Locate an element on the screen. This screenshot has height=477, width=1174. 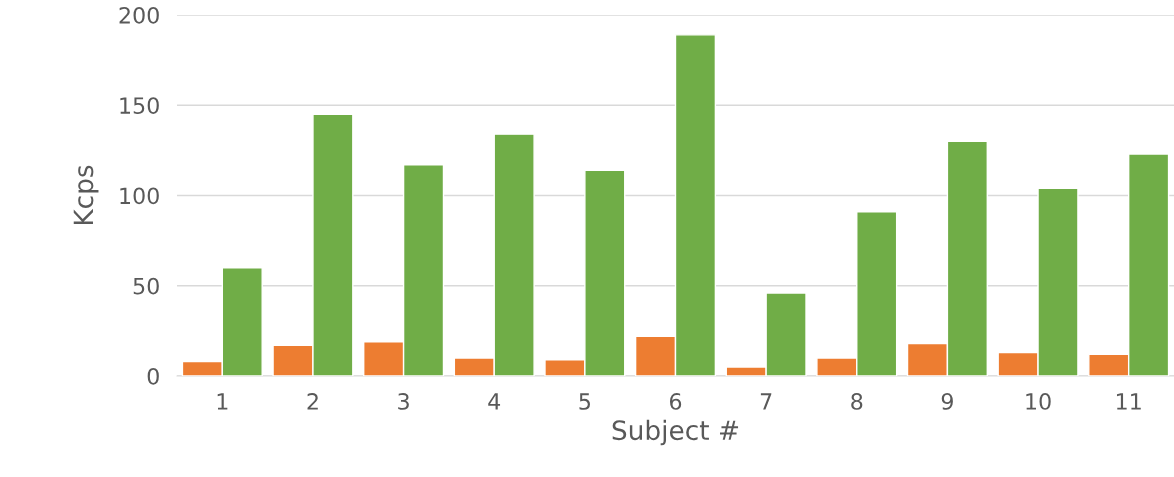
x-axis-title: Subject # is located at coordinates (675, 432).